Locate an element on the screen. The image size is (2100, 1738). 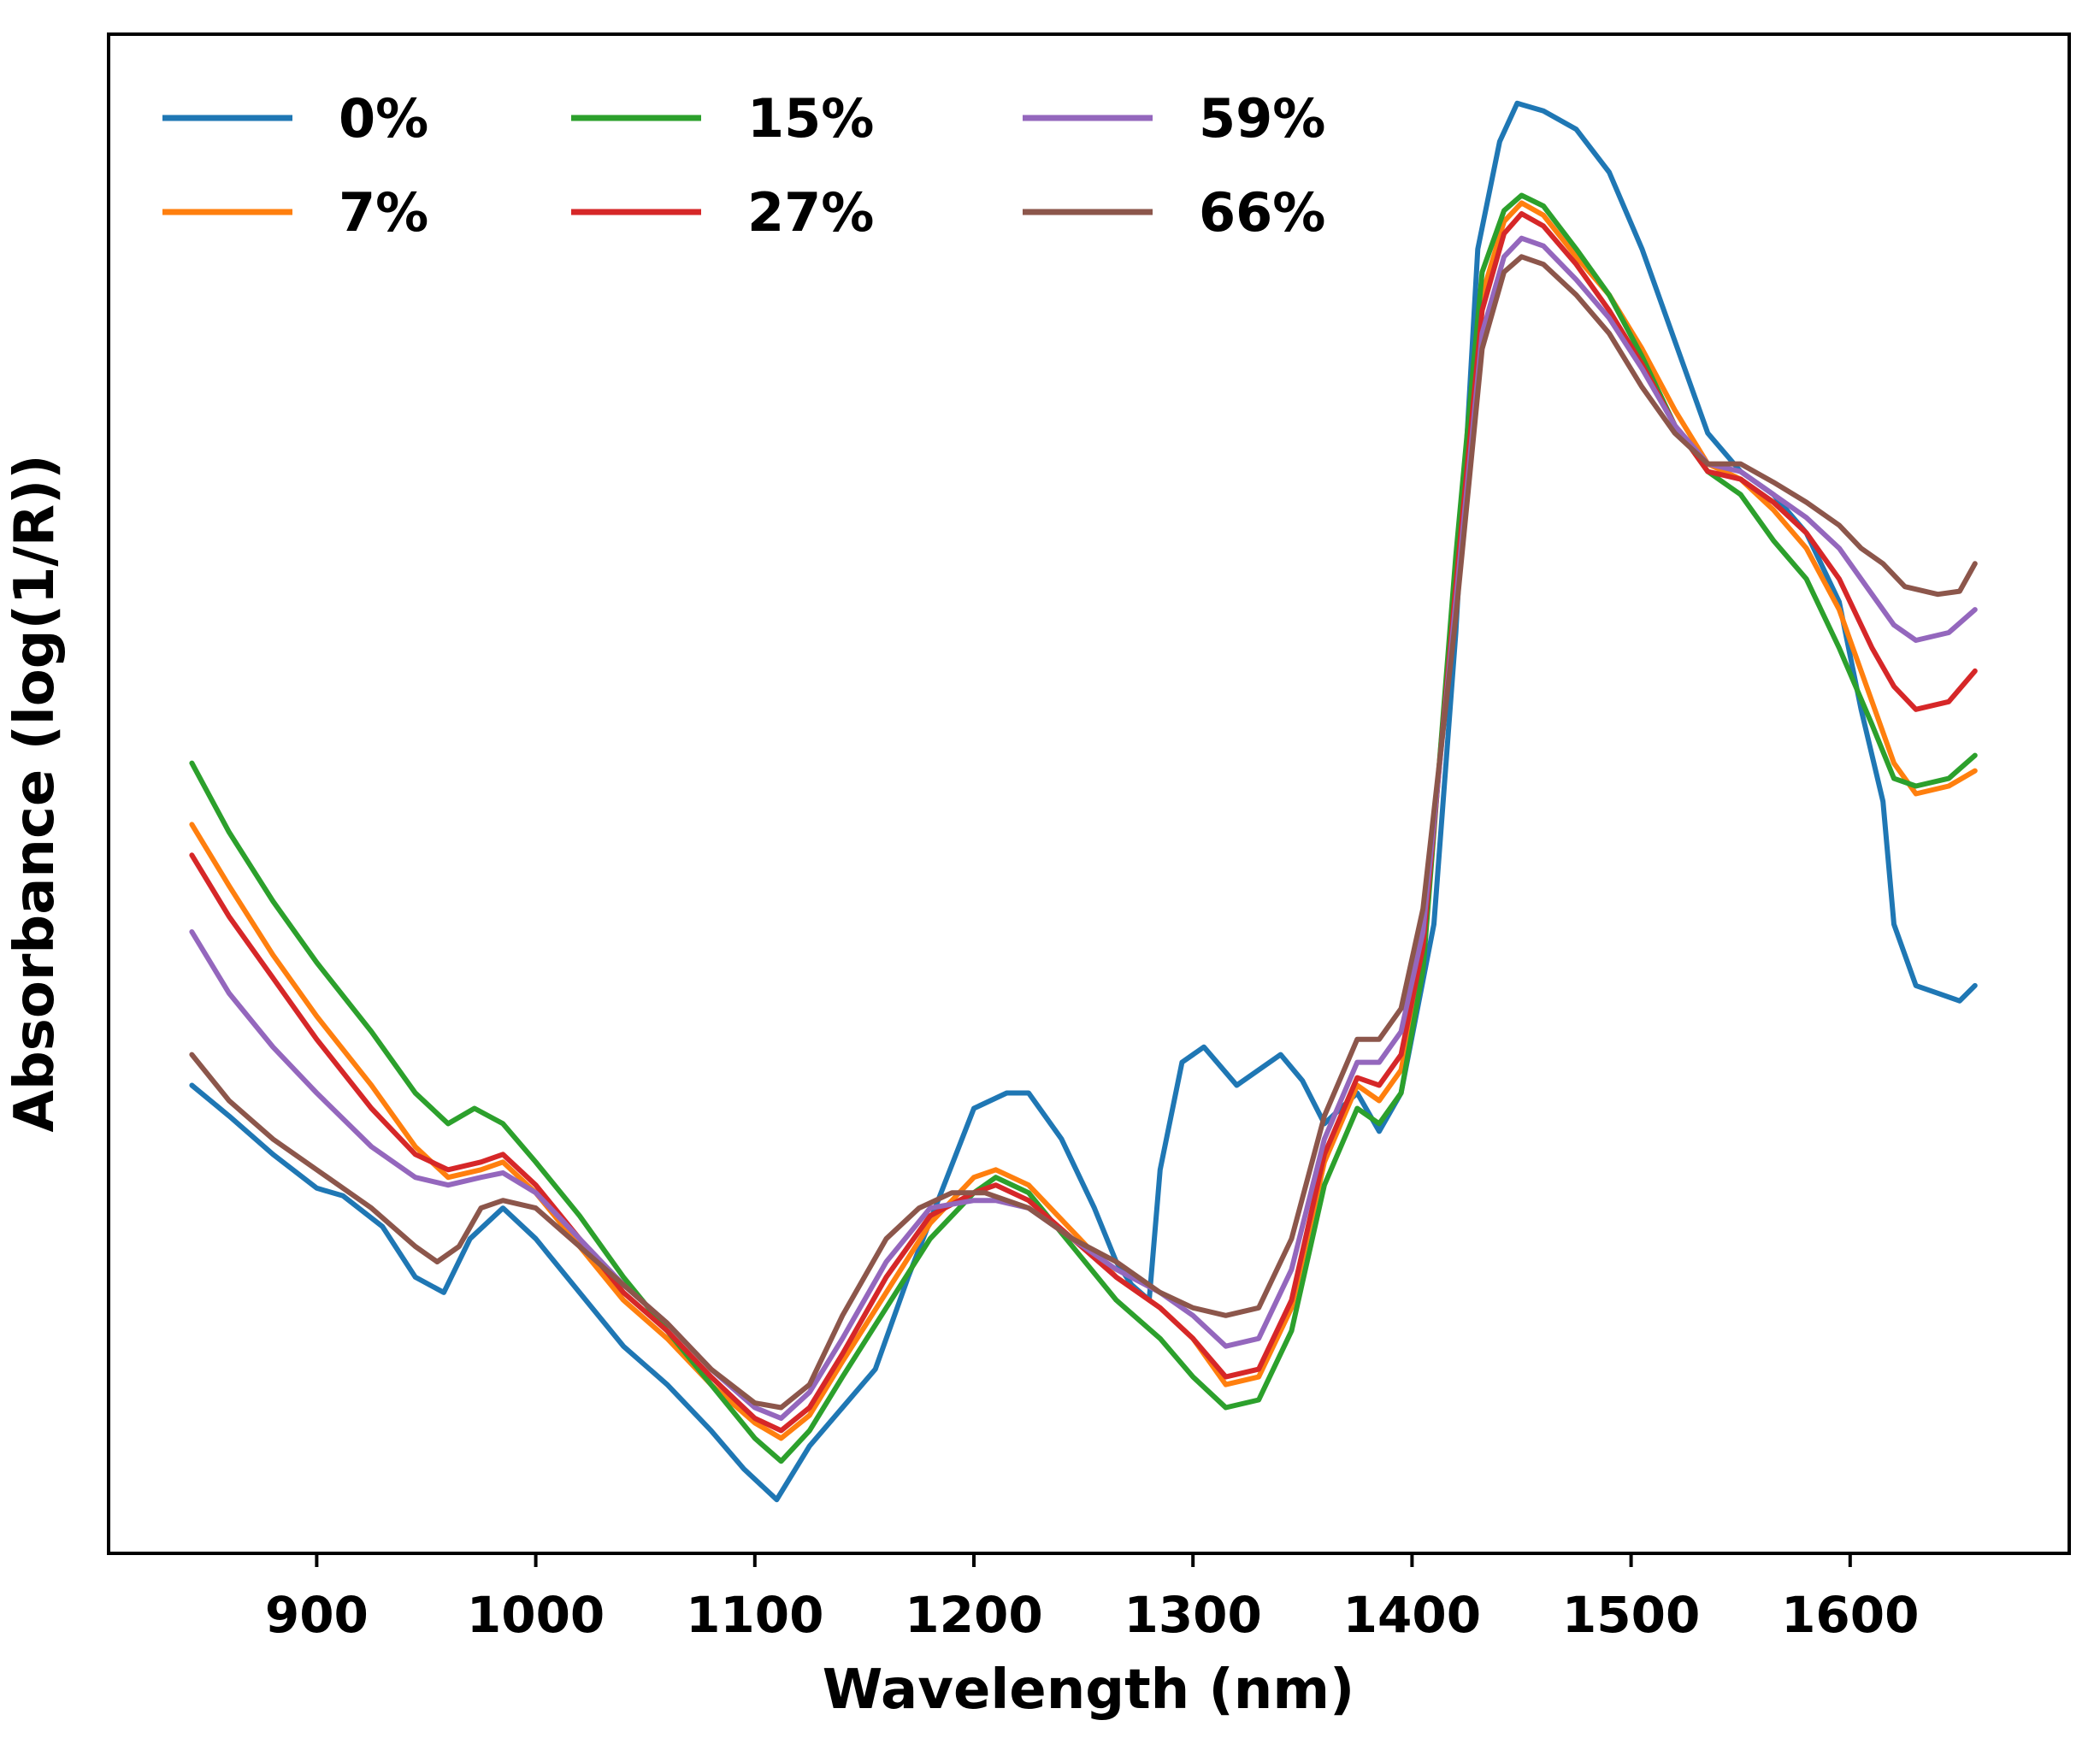
x-tick-label: 1300 is located at coordinates (1193, 1615).